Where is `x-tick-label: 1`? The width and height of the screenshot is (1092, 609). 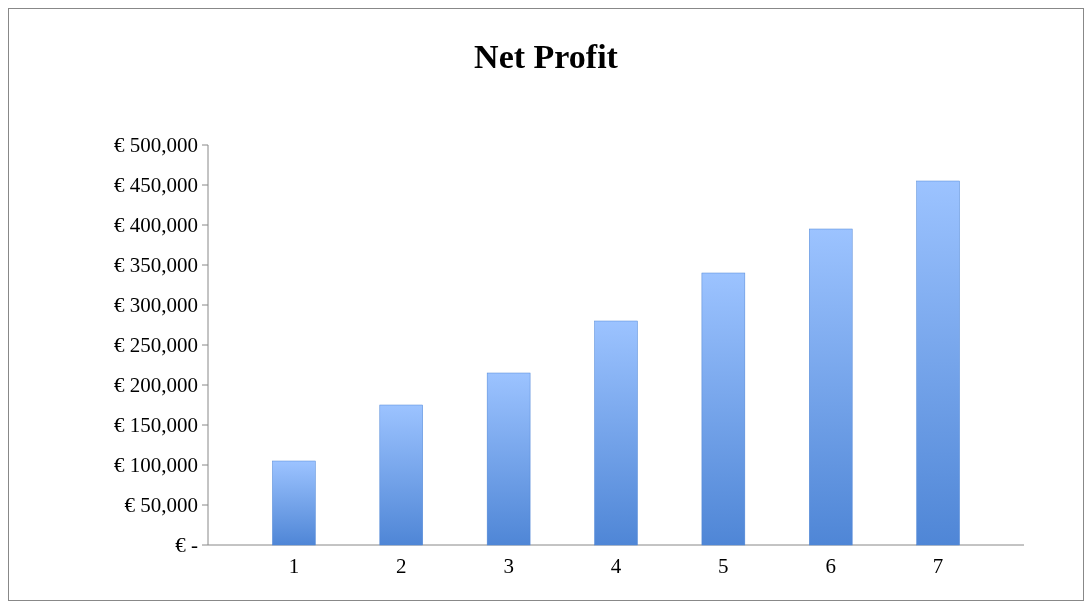
x-tick-label: 1 is located at coordinates (294, 566).